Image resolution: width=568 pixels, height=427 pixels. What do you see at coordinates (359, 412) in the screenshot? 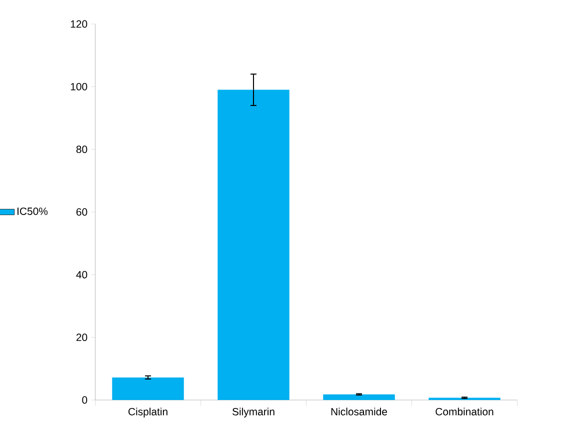
I see `x-tick-label: Niclosamide` at bounding box center [359, 412].